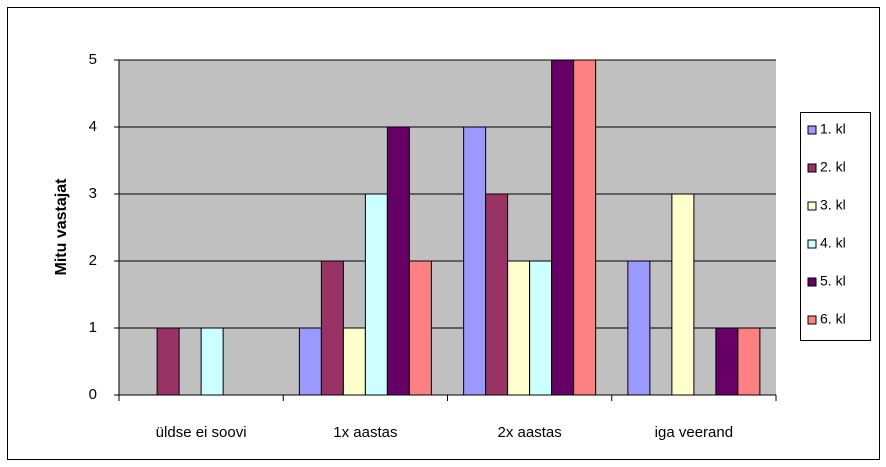 This screenshot has width=886, height=467. Describe the element at coordinates (61, 227) in the screenshot. I see `y-axis-label: Mitu vastajat` at that location.